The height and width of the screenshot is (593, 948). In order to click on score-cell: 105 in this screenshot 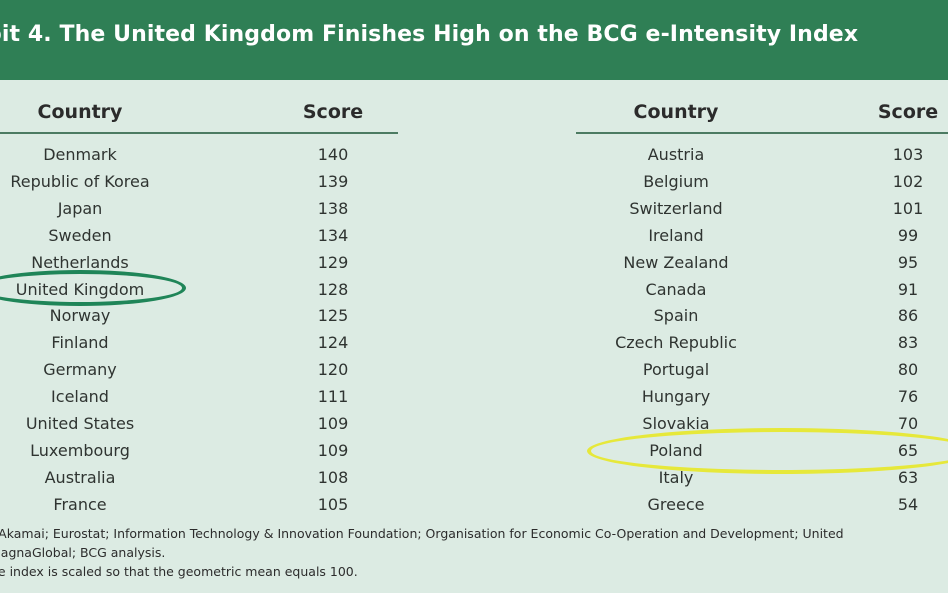, I will do `click(333, 504)`.